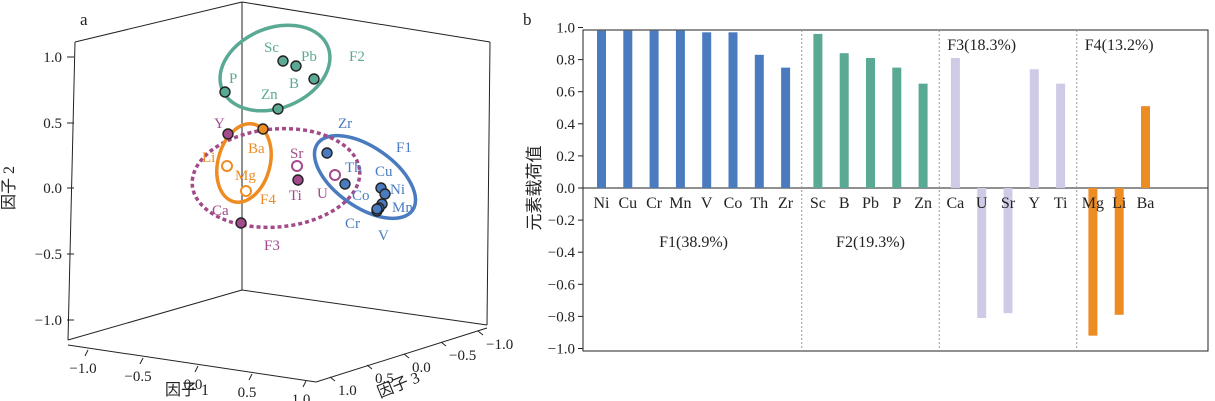  I want to click on point-label-th: Th, so click(353, 168).